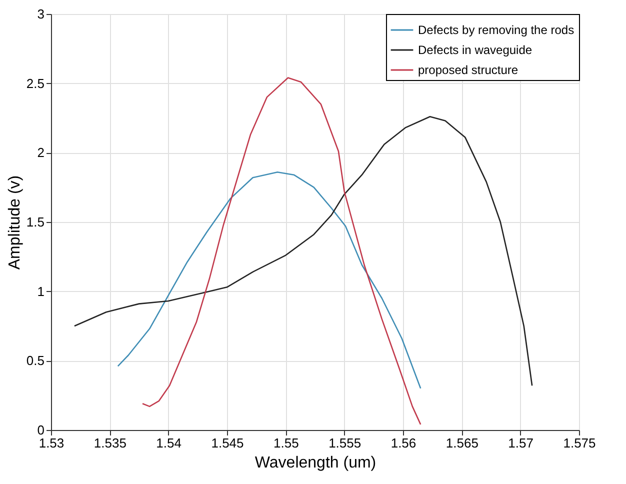  What do you see at coordinates (345, 443) in the screenshot?
I see `x-tick-label: 1.555` at bounding box center [345, 443].